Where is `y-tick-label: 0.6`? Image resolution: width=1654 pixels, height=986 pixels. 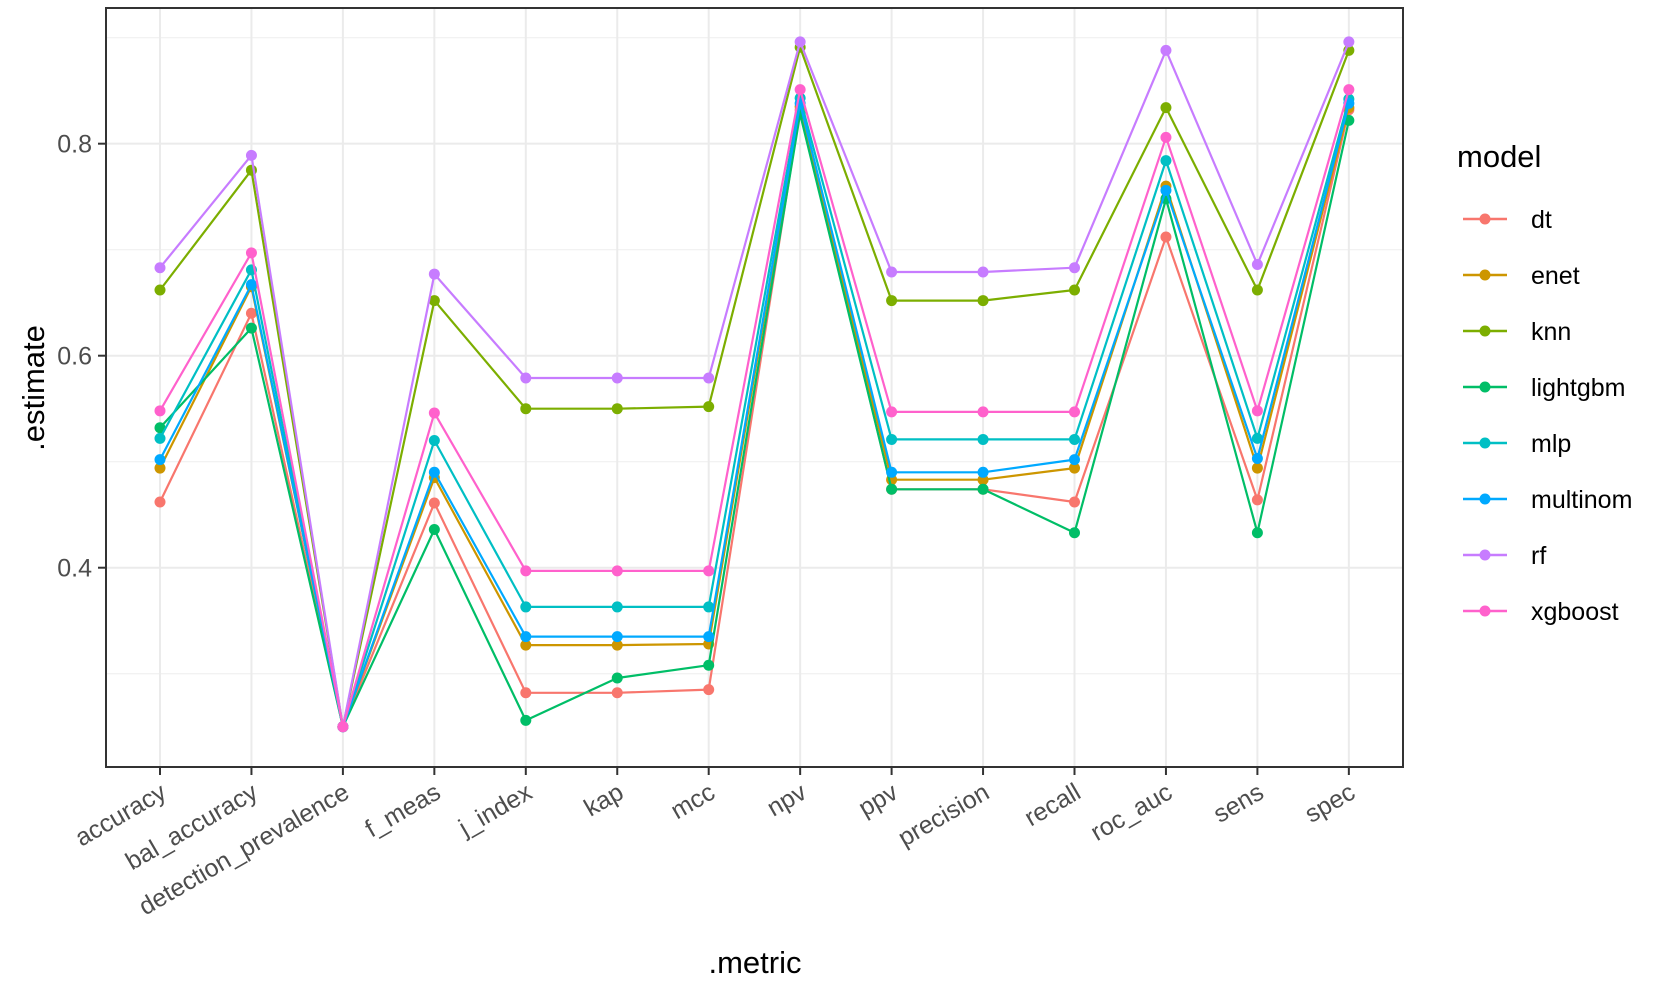 y-tick-label: 0.6 is located at coordinates (74, 357).